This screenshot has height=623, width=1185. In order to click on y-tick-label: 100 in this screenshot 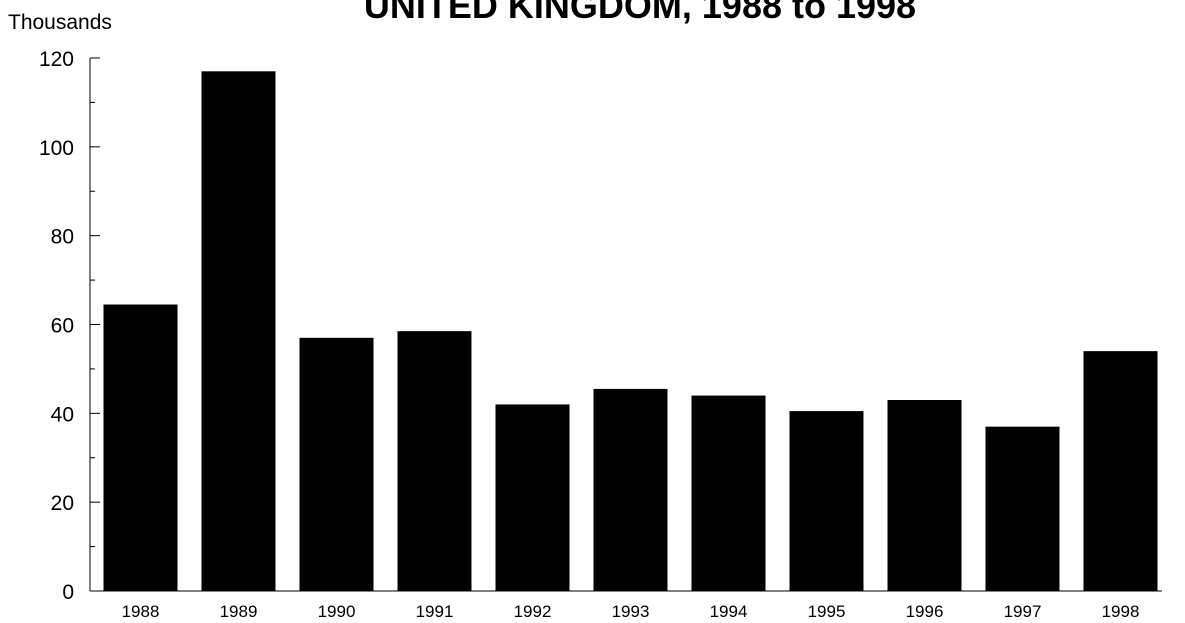, I will do `click(56, 148)`.